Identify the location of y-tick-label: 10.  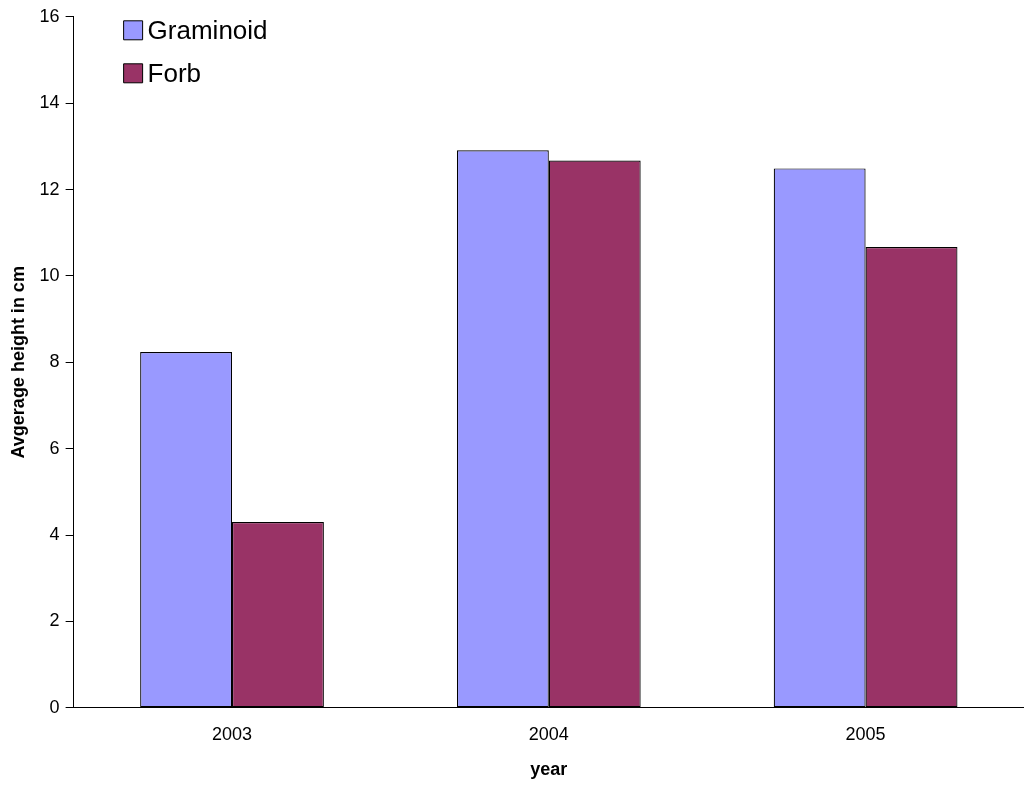
(49, 274).